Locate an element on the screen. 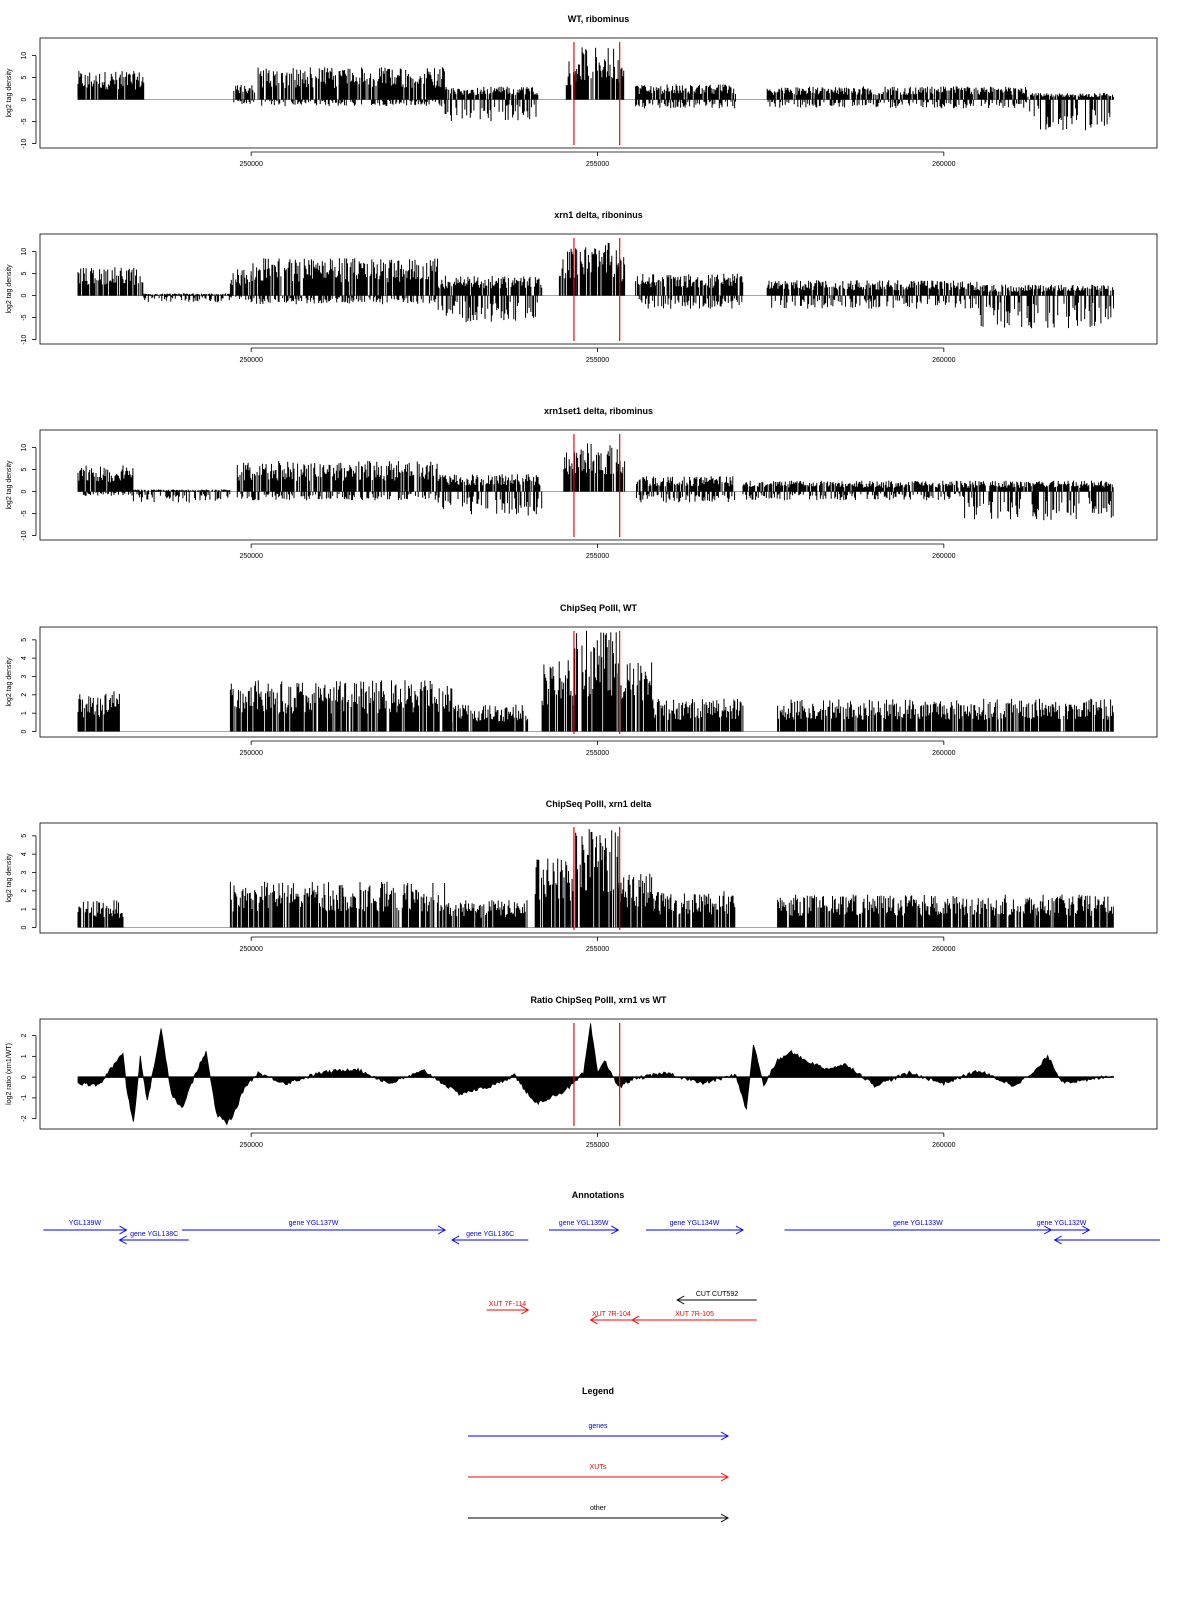 This screenshot has width=1200, height=1600. legend-arrow-head is located at coordinates (725, 1436).